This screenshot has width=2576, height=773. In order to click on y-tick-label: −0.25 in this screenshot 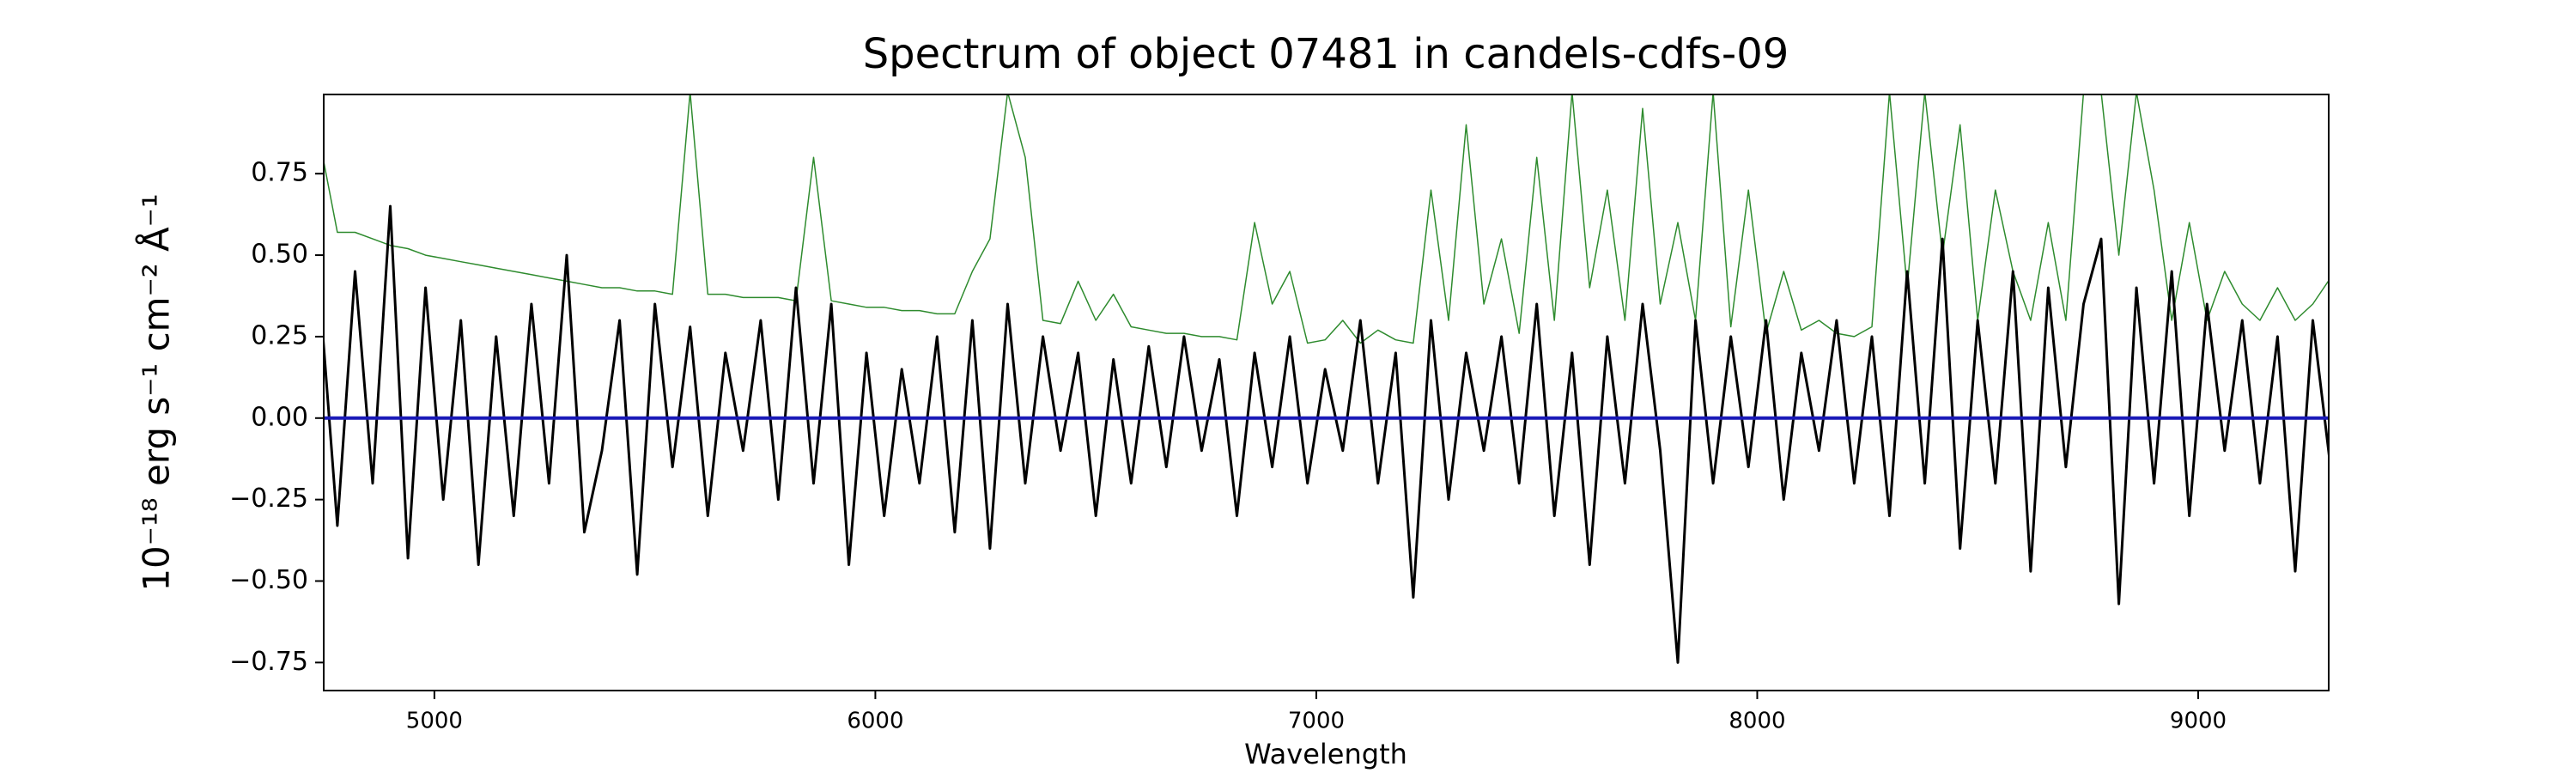, I will do `click(269, 499)`.